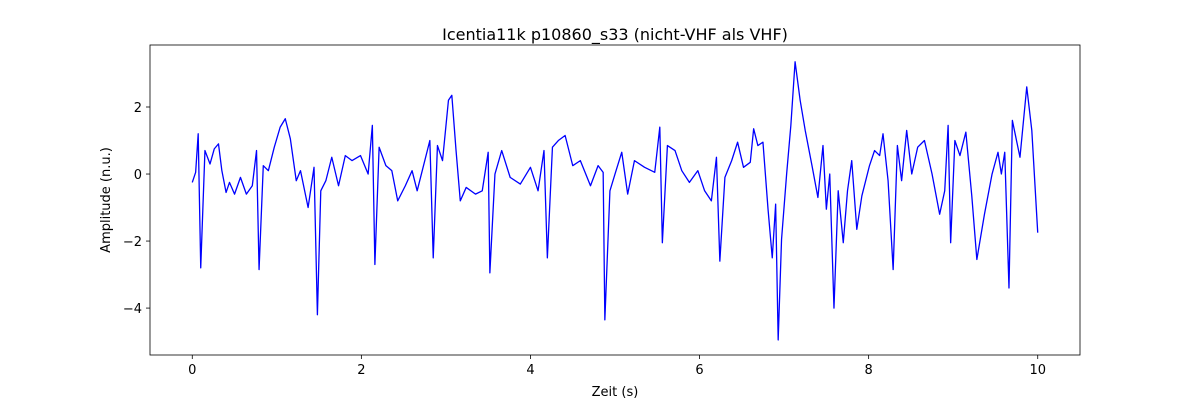  What do you see at coordinates (138, 108) in the screenshot?
I see `y-tick-label: 2` at bounding box center [138, 108].